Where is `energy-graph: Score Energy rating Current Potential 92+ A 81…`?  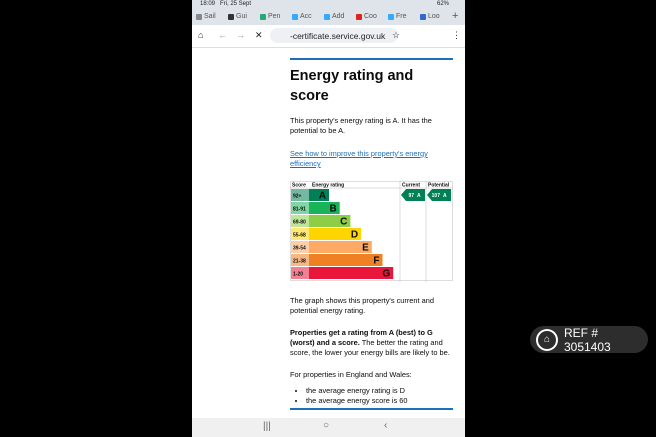 energy-graph: Score Energy rating Current Potential 92+ A 81… is located at coordinates (371, 231).